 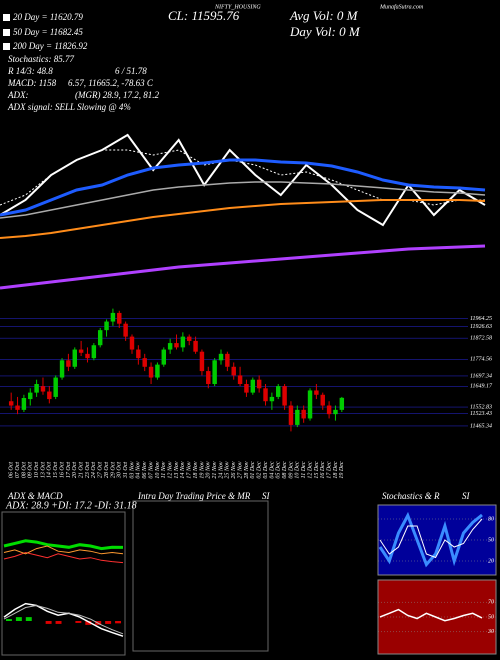 What do you see at coordinates (101, 470) in the screenshot?
I see `x-tick-label: 27 Oct` at bounding box center [101, 470].